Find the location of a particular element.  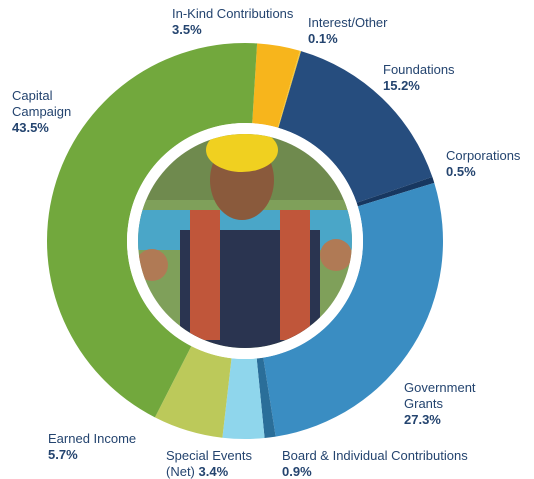

segment-label: Foundations 15.2% is located at coordinates (419, 78).